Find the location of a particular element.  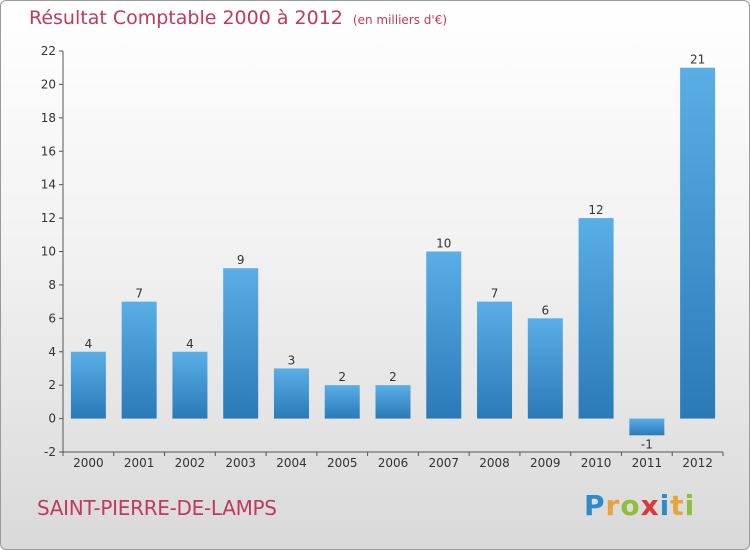

bar-2009 is located at coordinates (545, 368).